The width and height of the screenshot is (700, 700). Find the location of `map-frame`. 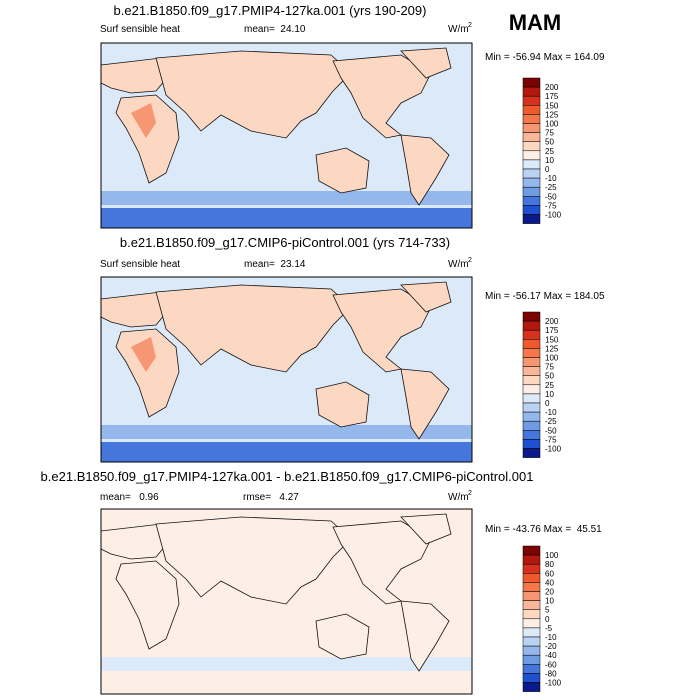

map-frame is located at coordinates (286, 601).